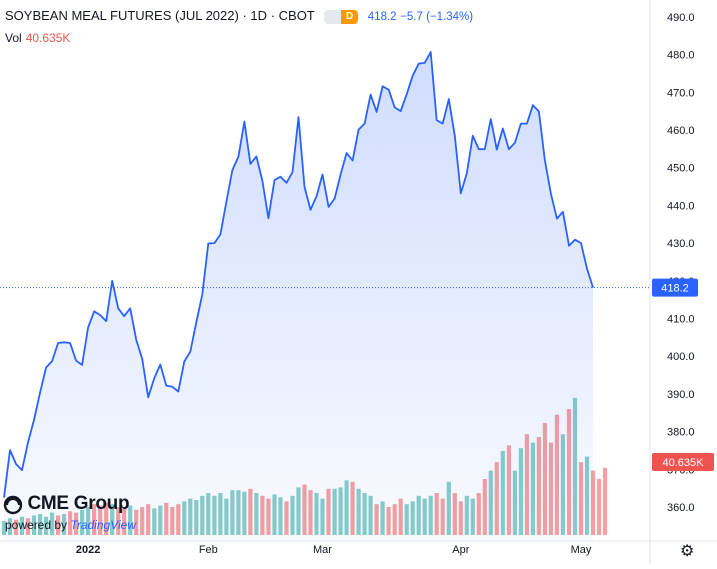  Describe the element at coordinates (681, 244) in the screenshot. I see `y-tick-label: 430.0` at that location.